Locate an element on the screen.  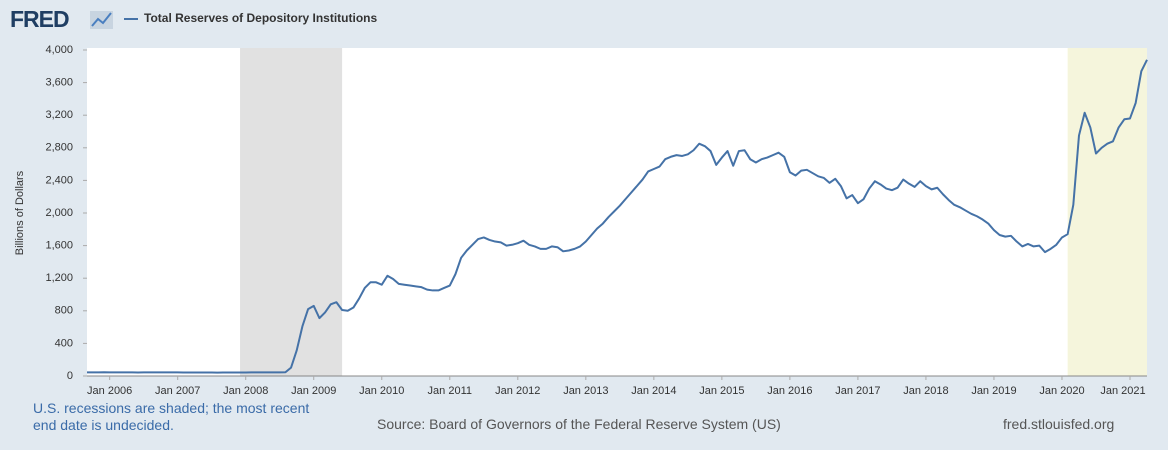
logo-icon is located at coordinates (101, 20).